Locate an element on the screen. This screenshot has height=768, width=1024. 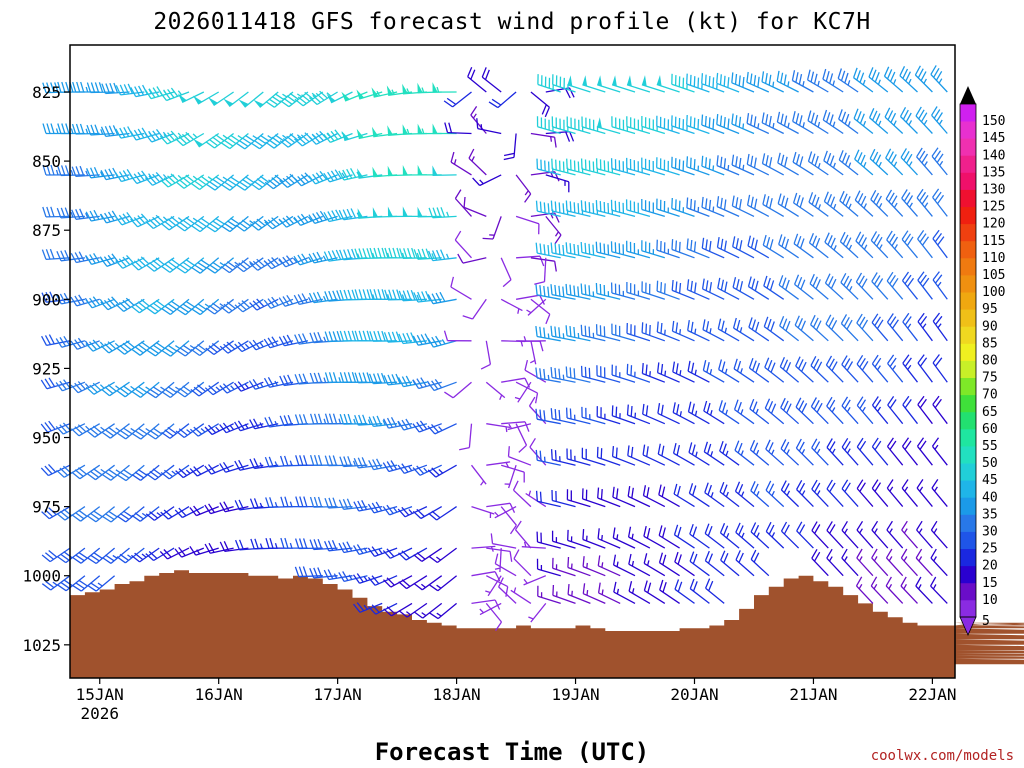
colorbar-label: 100 is located at coordinates (993, 292).